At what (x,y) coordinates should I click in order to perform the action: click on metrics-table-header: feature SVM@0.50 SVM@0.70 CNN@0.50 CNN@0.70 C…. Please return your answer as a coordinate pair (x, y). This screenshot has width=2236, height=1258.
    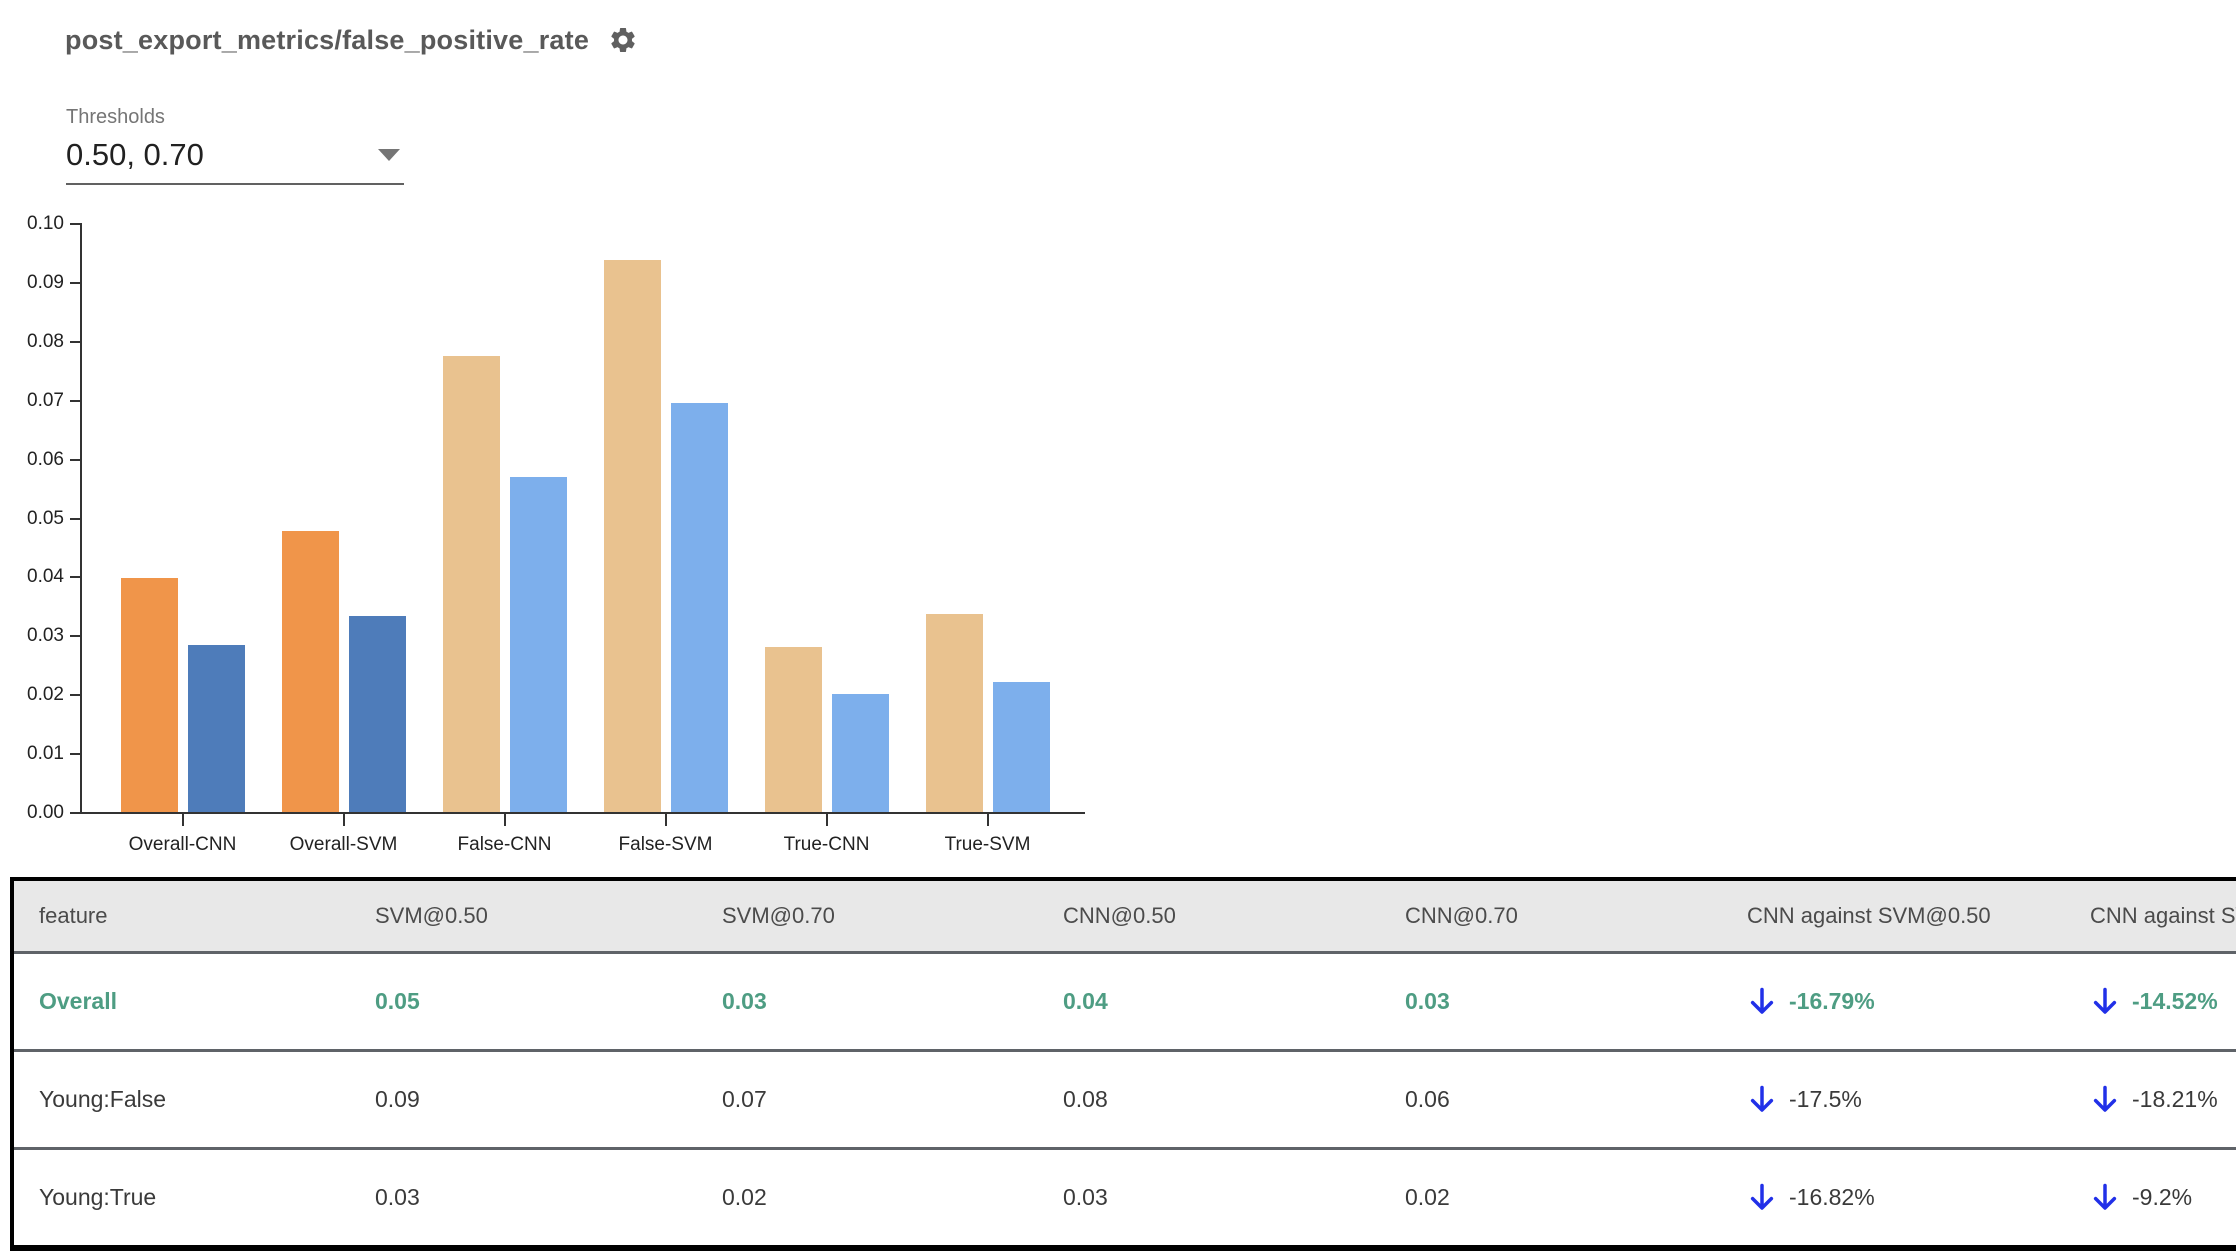
    Looking at the image, I should click on (1124, 916).